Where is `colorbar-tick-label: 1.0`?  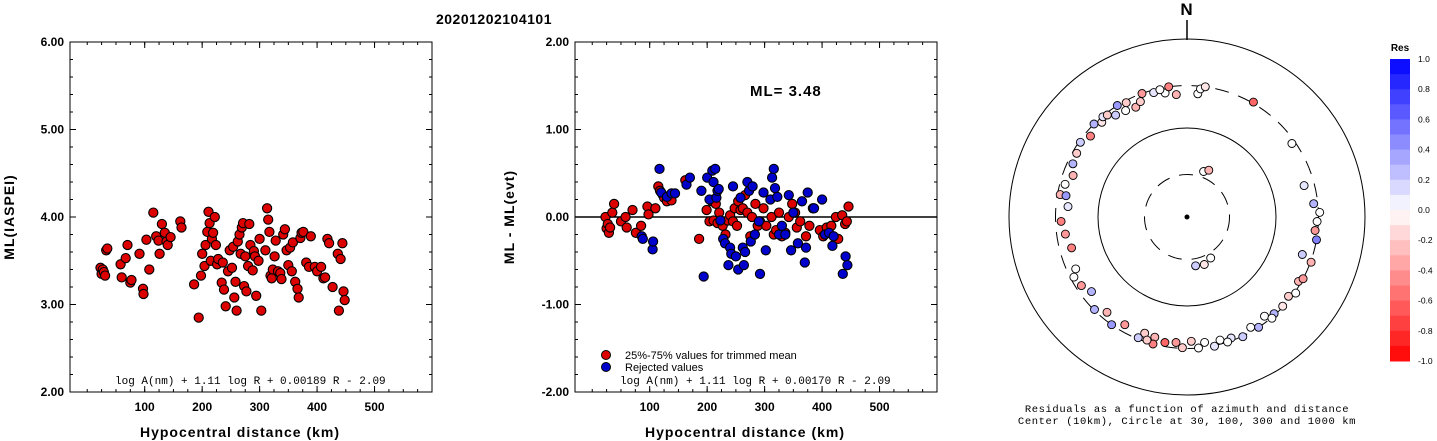
colorbar-tick-label: 1.0 is located at coordinates (1424, 59).